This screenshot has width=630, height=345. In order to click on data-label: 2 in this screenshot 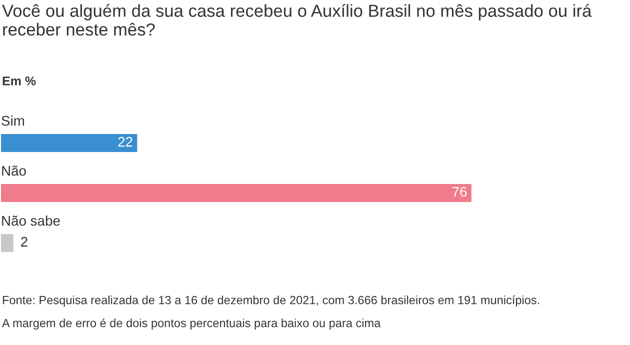, I will do `click(24, 241)`.